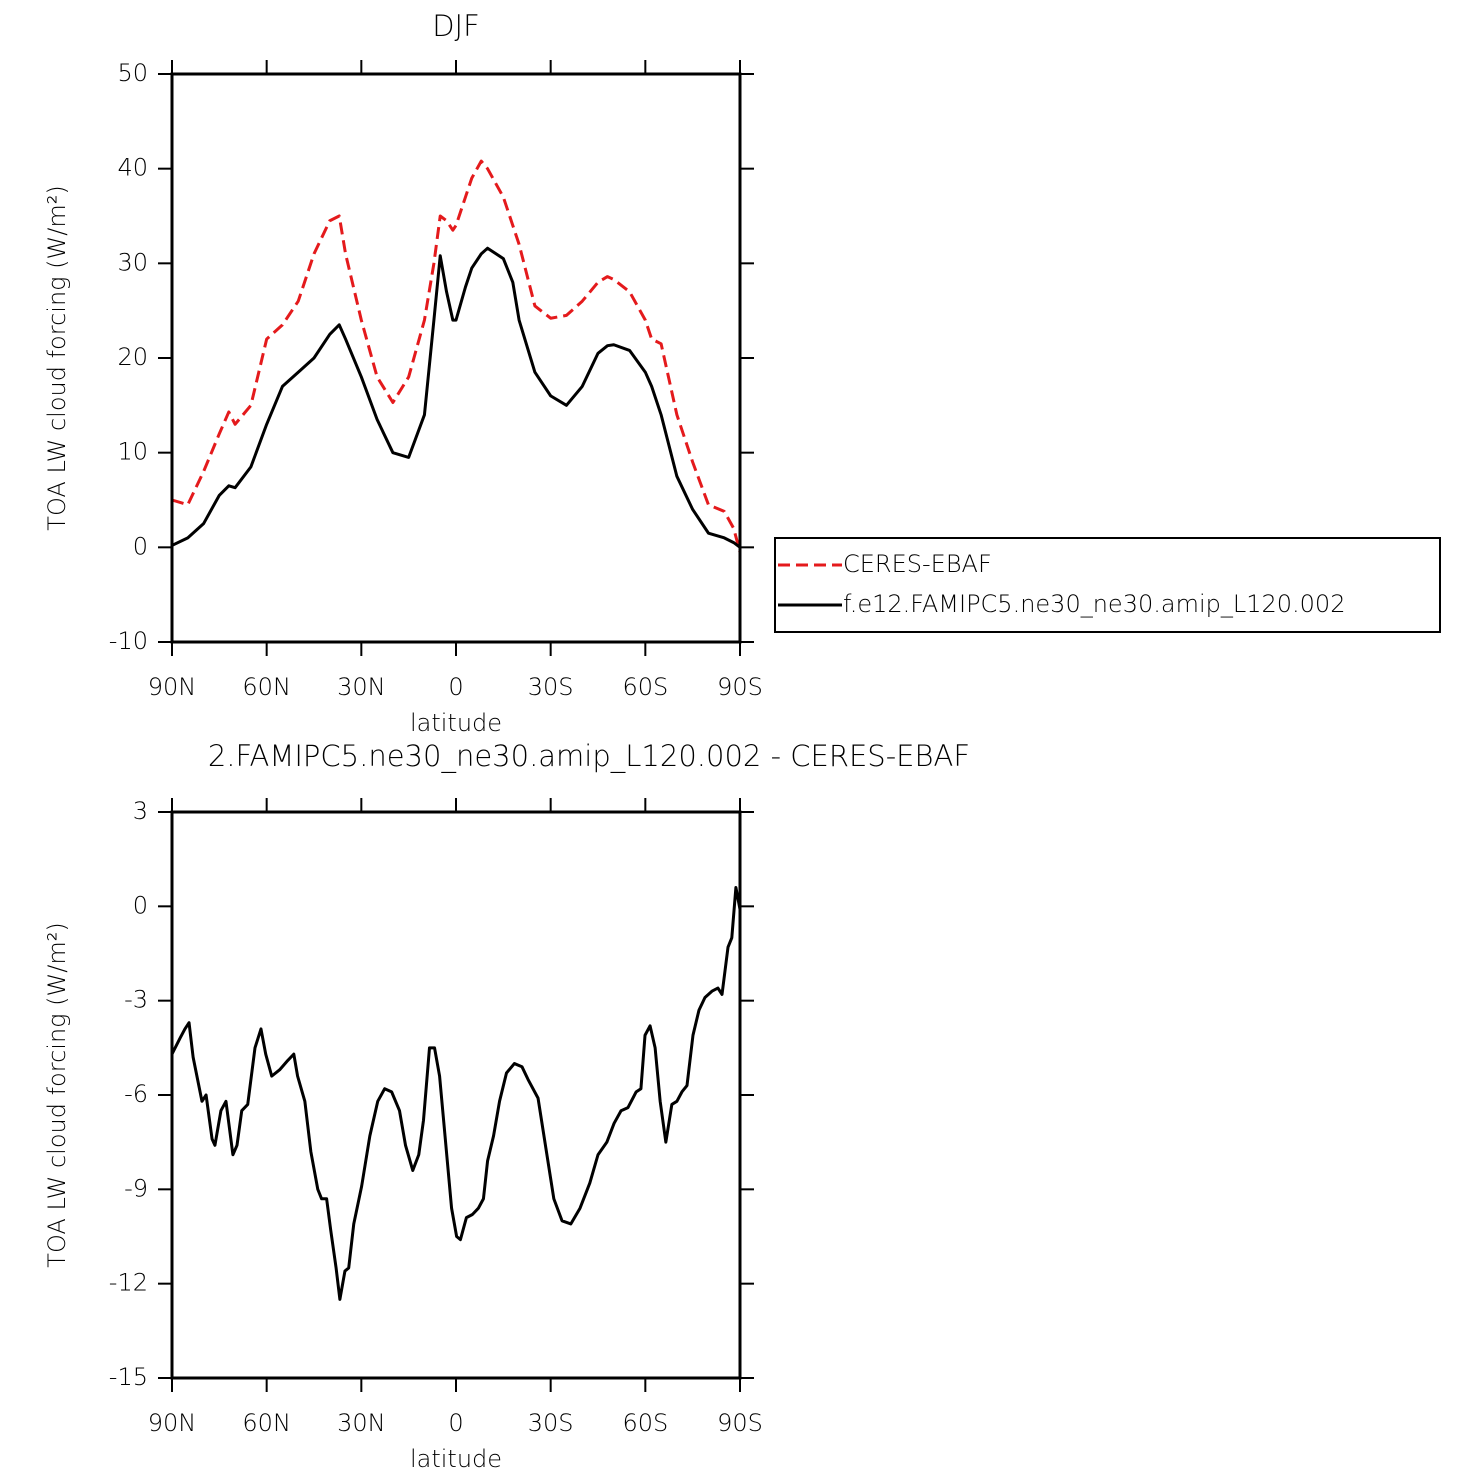 This screenshot has width=1481, height=1481. What do you see at coordinates (132, 73) in the screenshot?
I see `y-tick-label: 50` at bounding box center [132, 73].